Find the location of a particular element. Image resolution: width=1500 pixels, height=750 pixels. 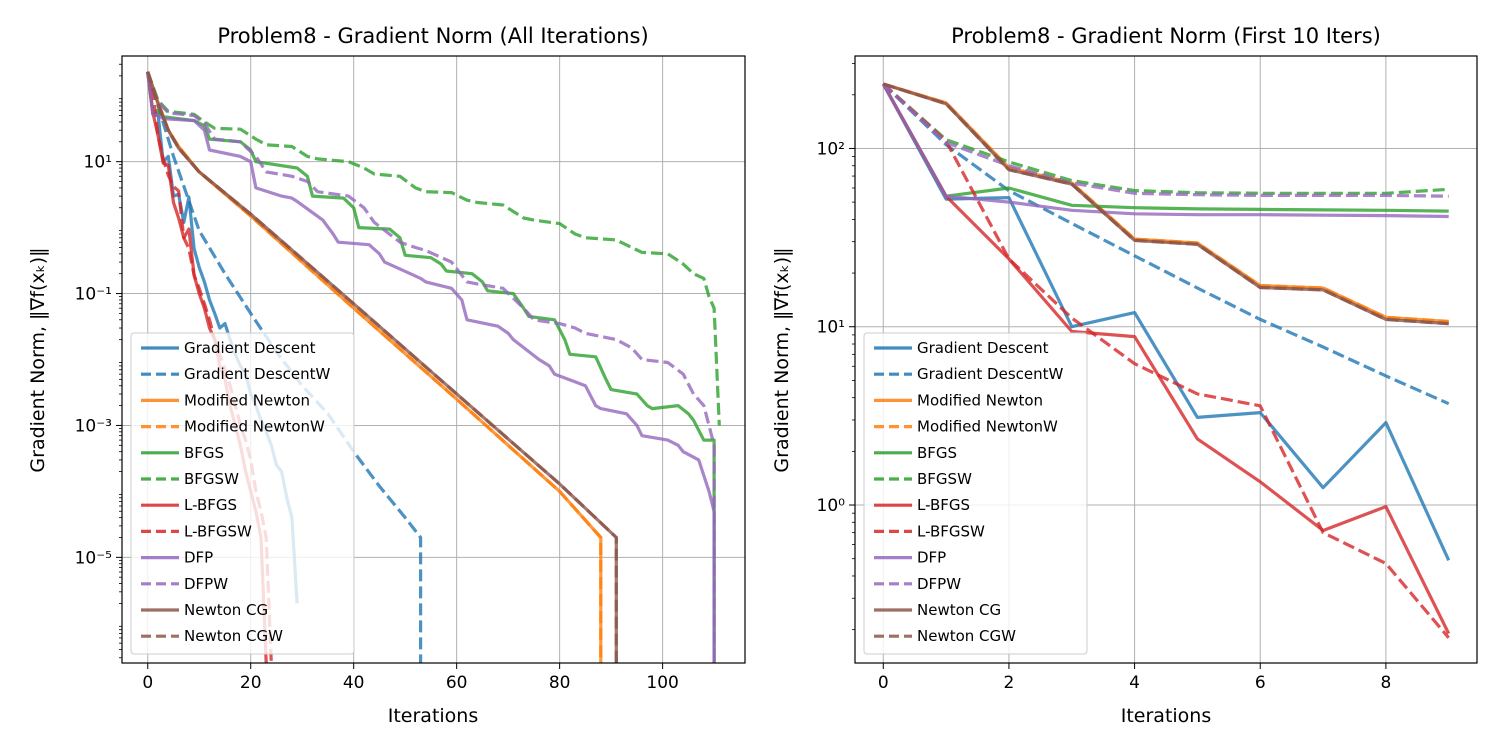

left-legend-label: Newton CGW is located at coordinates (233, 636).